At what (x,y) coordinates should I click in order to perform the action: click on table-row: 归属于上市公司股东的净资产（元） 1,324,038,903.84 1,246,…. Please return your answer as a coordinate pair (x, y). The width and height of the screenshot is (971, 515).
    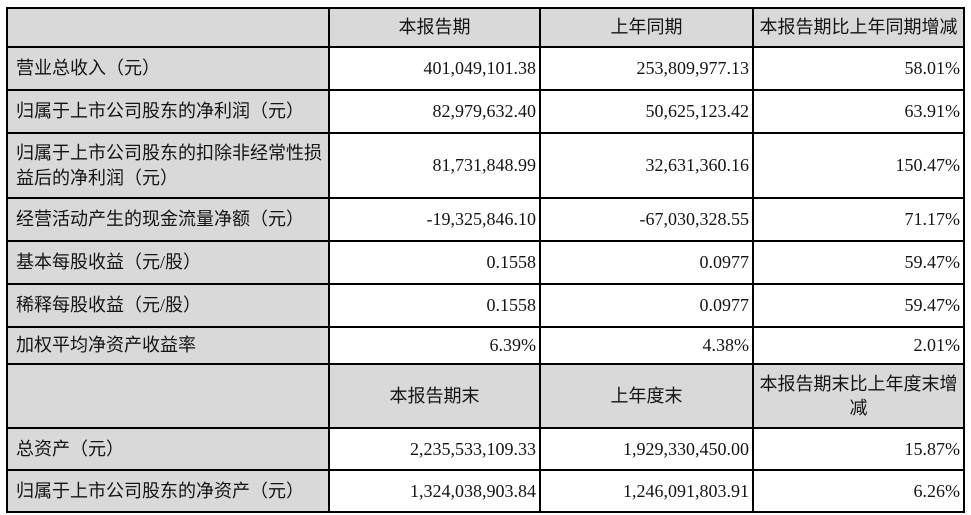
    Looking at the image, I should click on (485, 491).